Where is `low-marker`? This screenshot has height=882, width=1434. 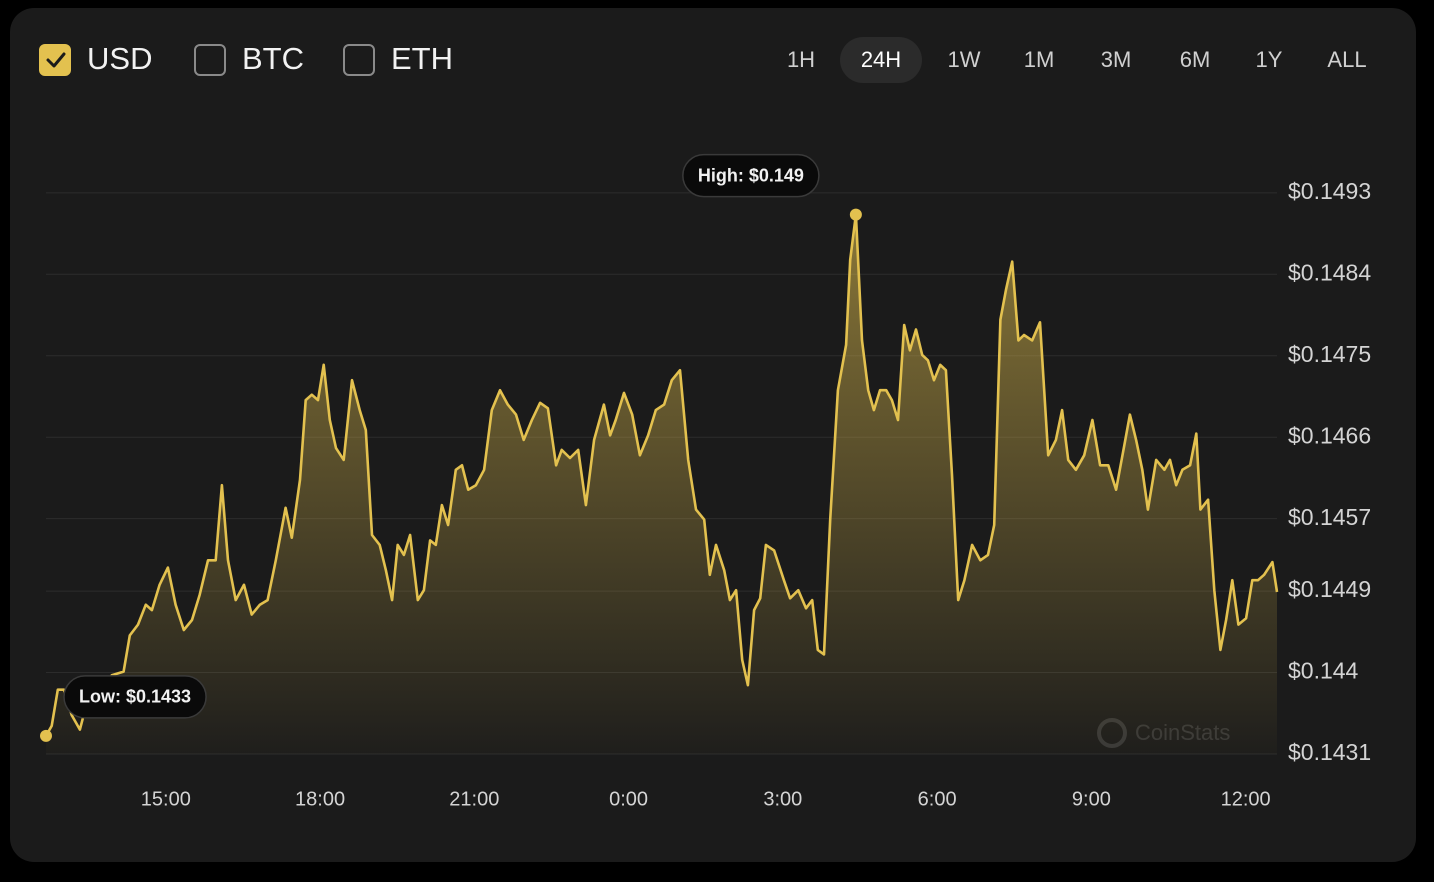
low-marker is located at coordinates (46, 735).